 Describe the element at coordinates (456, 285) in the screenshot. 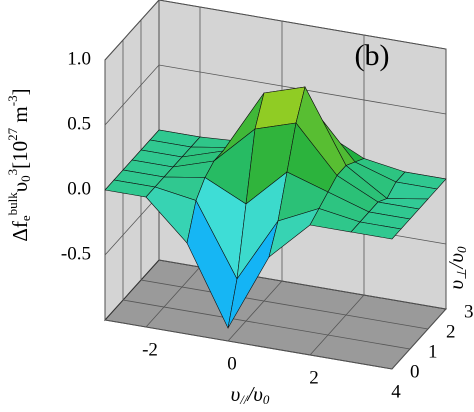

I see `y-axis-title-part: υ` at that location.